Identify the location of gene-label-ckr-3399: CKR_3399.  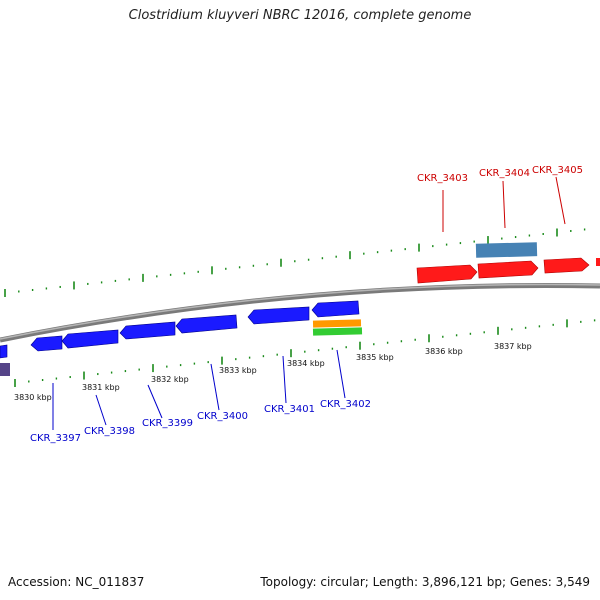
(167, 423).